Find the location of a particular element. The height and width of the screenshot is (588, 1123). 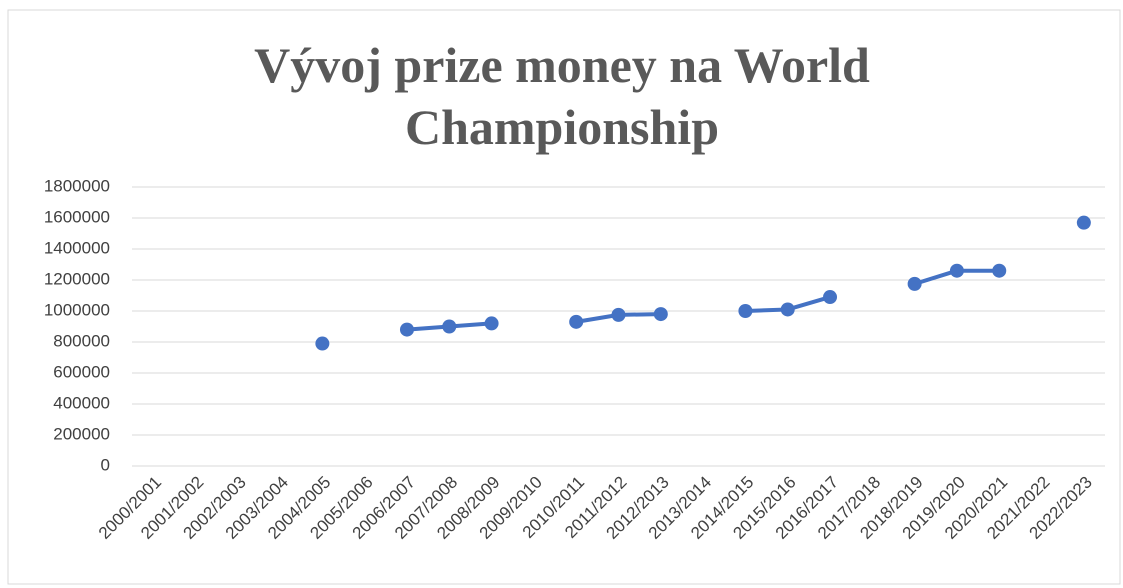

y-tick-label: 0 is located at coordinates (105, 464).